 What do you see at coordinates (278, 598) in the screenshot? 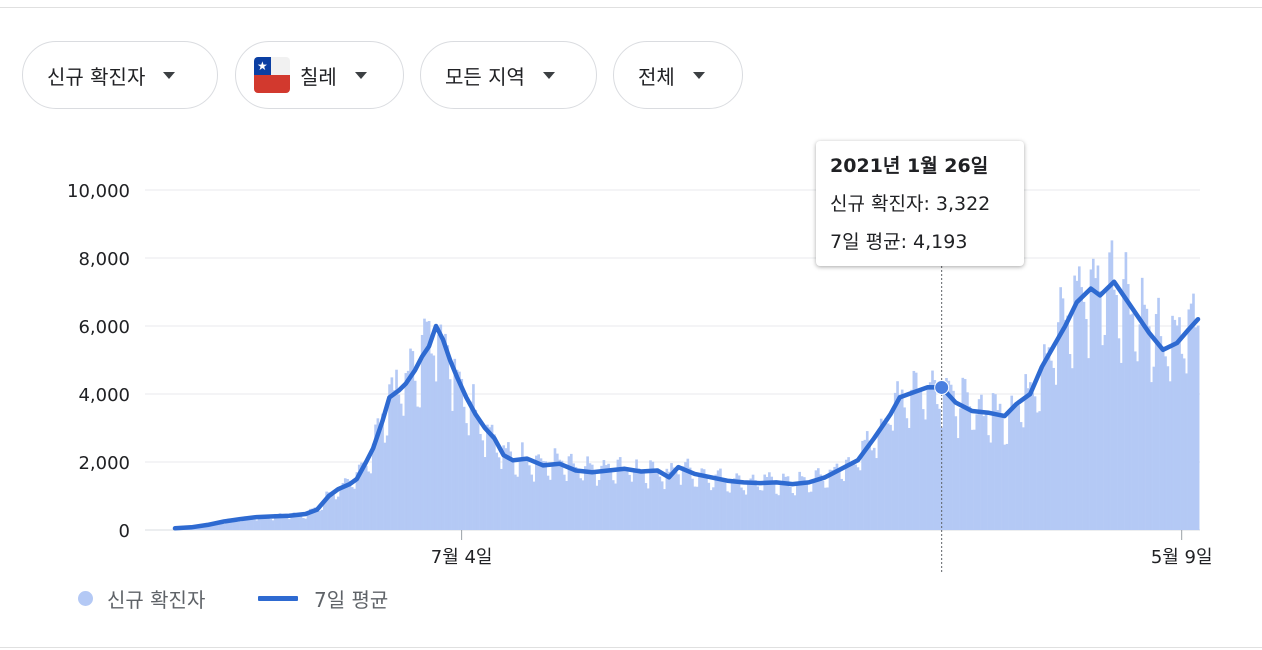
I see `legend-line-icon` at bounding box center [278, 598].